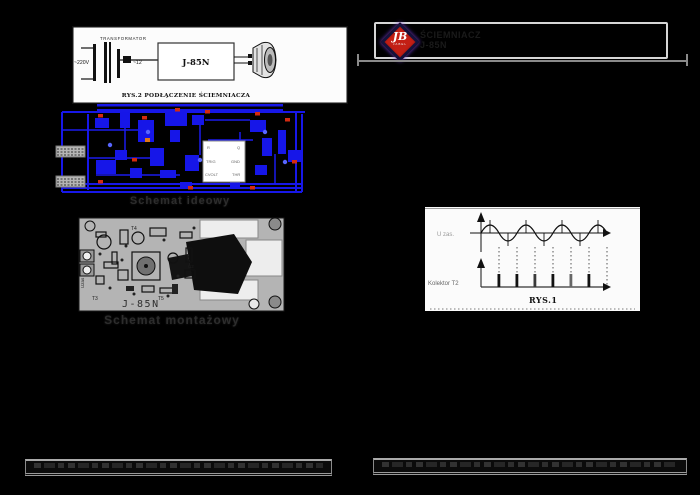  What do you see at coordinates (161, 299) in the screenshot?
I see `t5-label: T5` at bounding box center [161, 299].